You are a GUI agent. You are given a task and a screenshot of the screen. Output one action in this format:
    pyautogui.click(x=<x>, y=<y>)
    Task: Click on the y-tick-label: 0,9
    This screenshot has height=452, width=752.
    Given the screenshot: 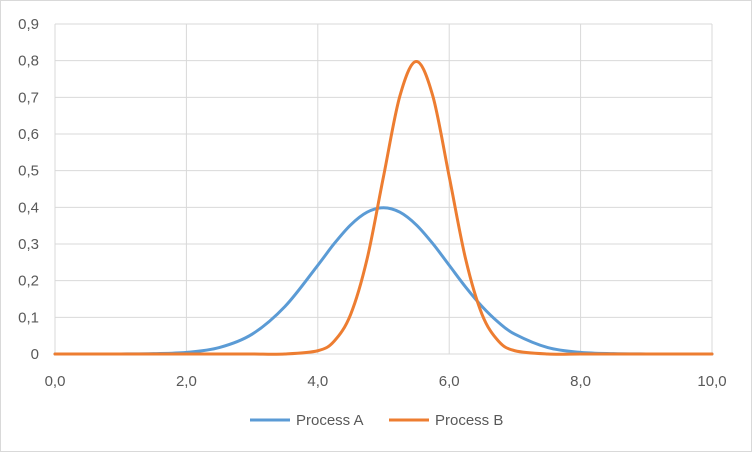 What is the action you would take?
    pyautogui.click(x=28, y=24)
    